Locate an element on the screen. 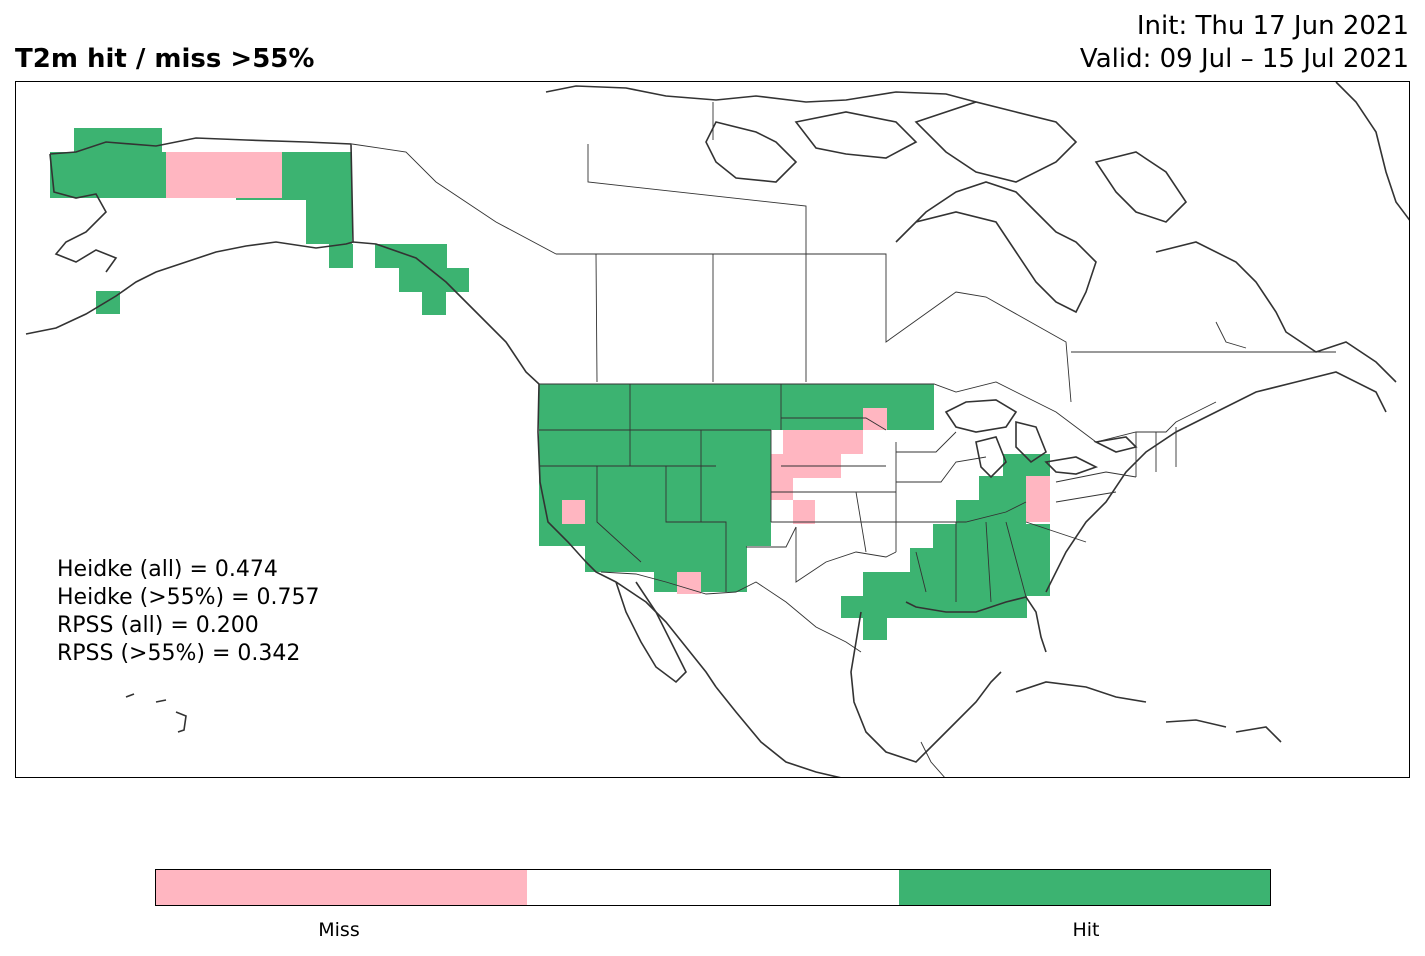  colorbar-miss-segment is located at coordinates (342, 887).